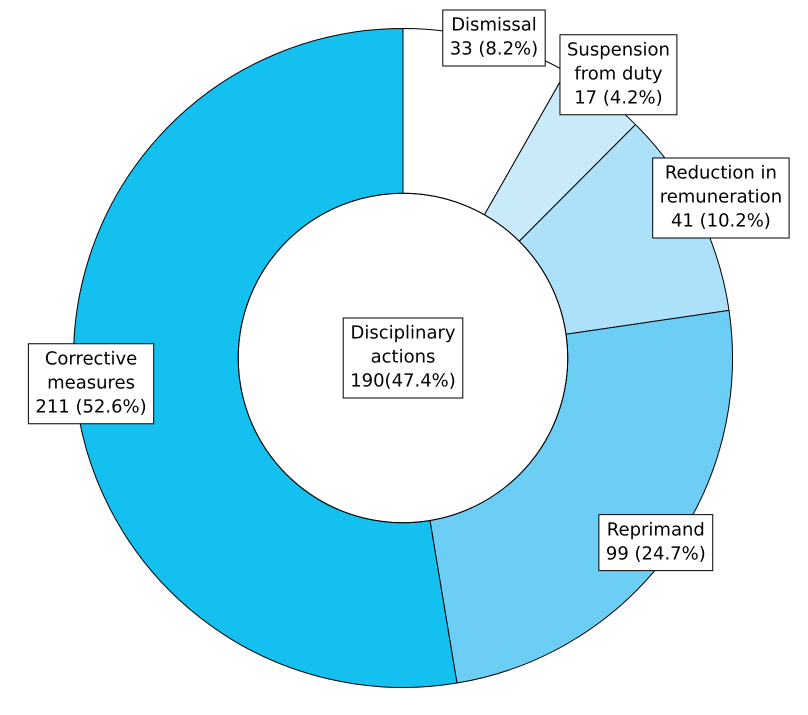  What do you see at coordinates (618, 61) in the screenshot?
I see `slice-label: Suspension from duty` at bounding box center [618, 61].